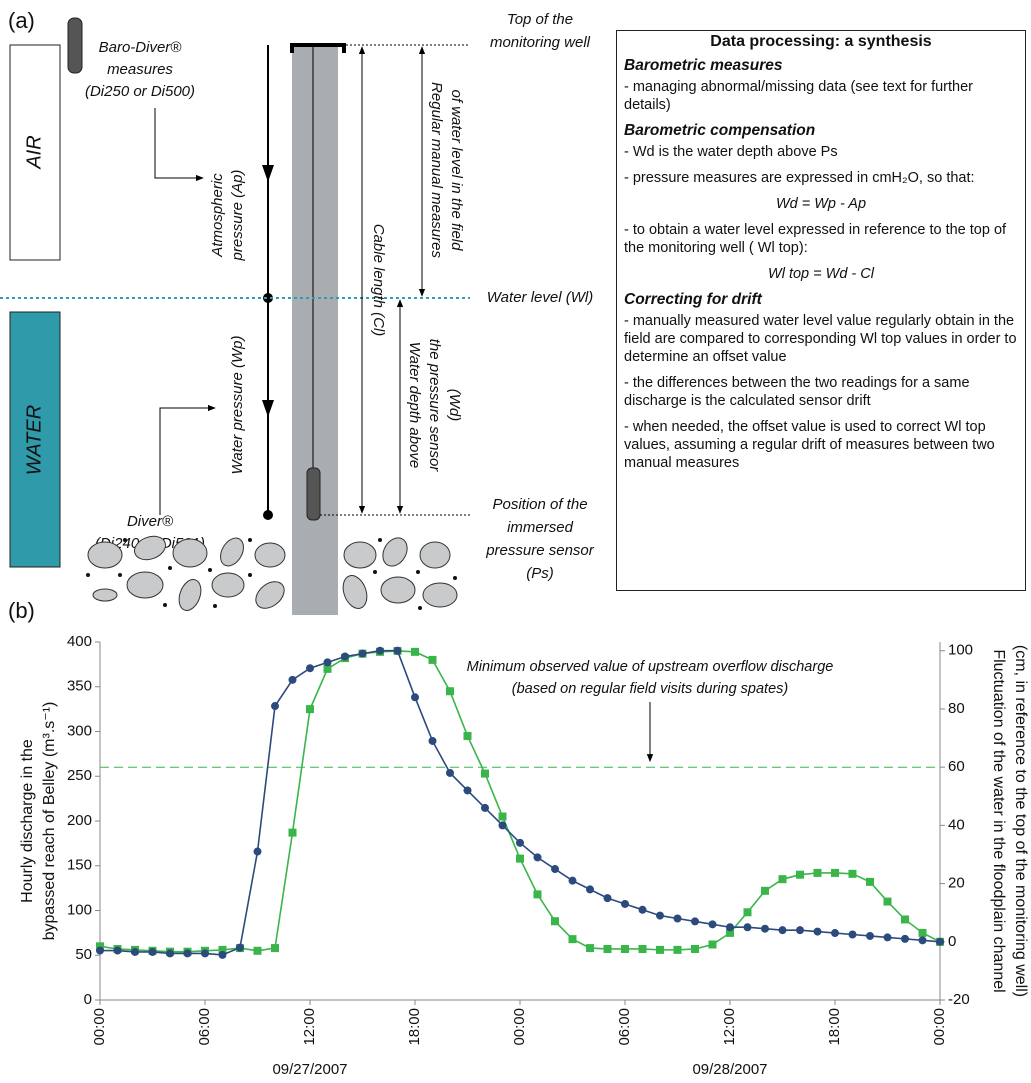  Describe the element at coordinates (35, 439) in the screenshot. I see `water-box` at that location.